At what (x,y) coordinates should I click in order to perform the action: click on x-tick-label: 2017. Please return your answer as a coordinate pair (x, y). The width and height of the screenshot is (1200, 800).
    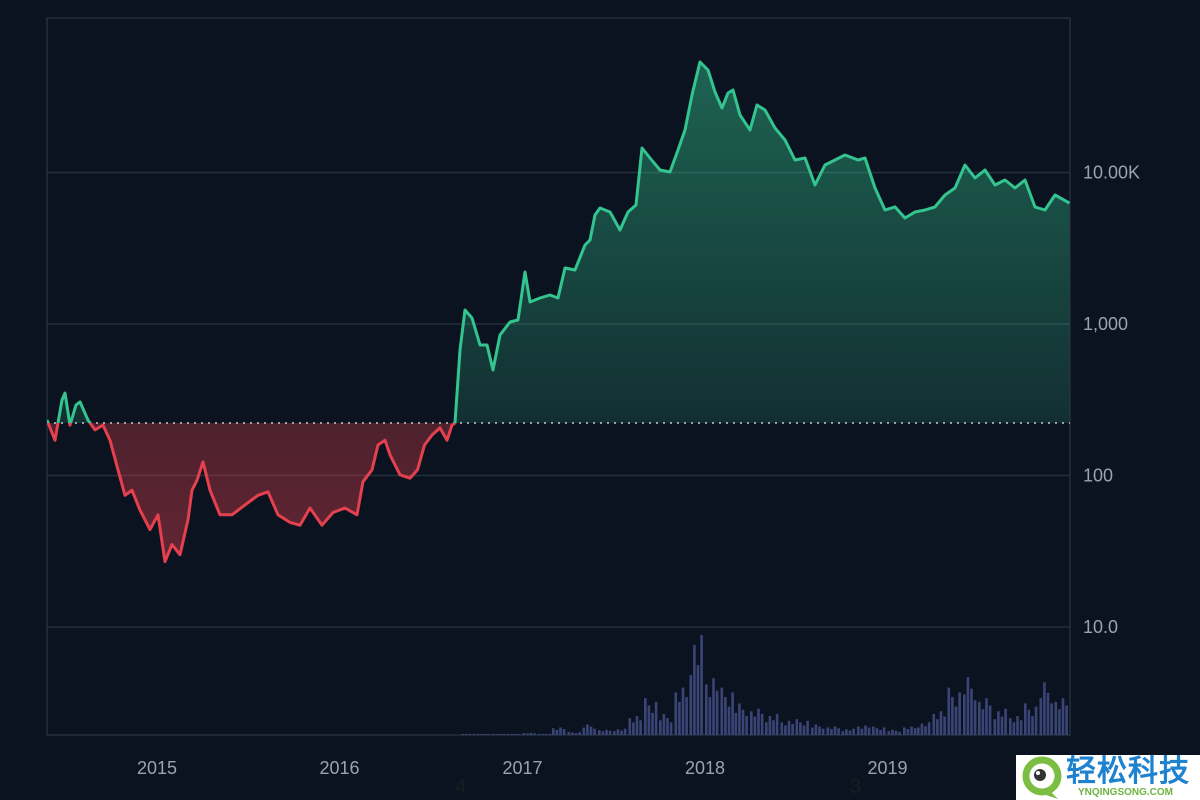
    Looking at the image, I should click on (522, 768).